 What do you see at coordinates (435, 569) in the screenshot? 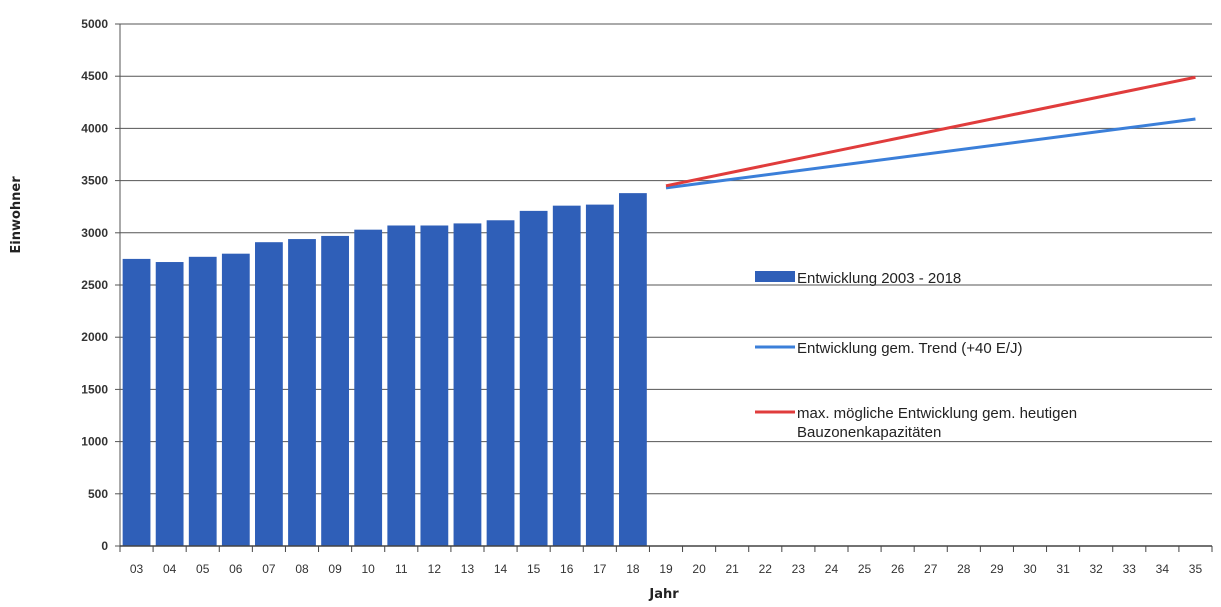
I see `x-tick-label: 12` at bounding box center [435, 569].